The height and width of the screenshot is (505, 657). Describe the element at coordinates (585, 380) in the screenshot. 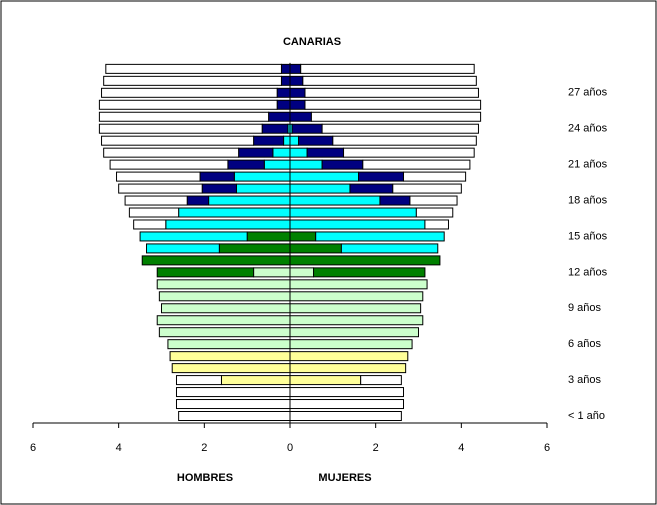

I see `age-label: 3 años` at that location.